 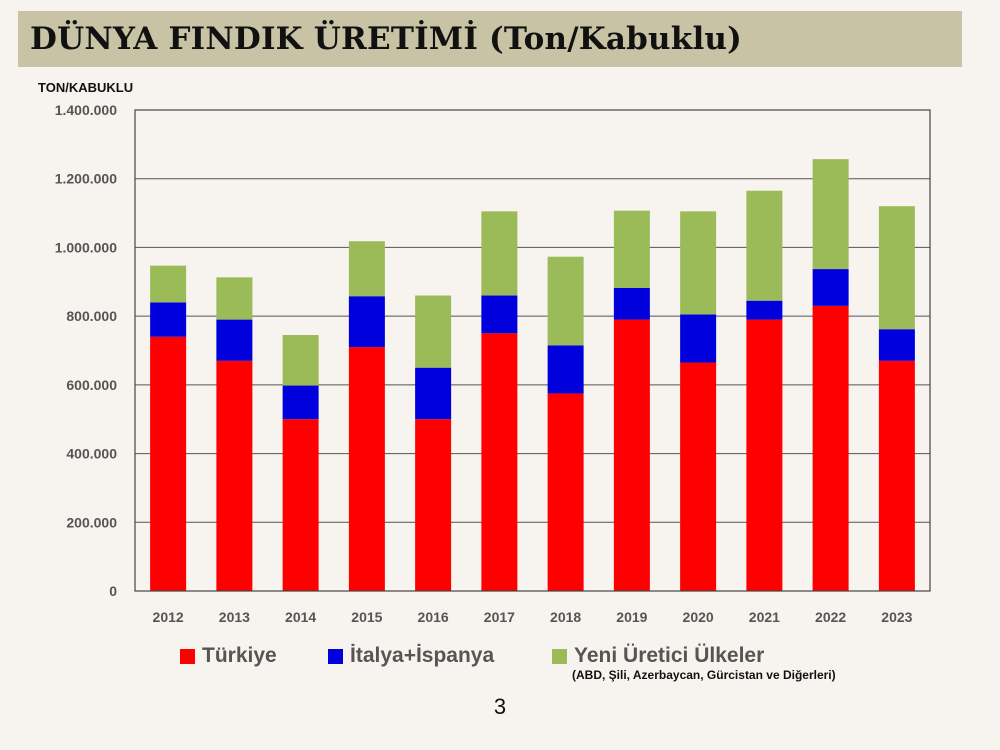 I want to click on y-tick-label: 200.000, so click(x=91, y=522).